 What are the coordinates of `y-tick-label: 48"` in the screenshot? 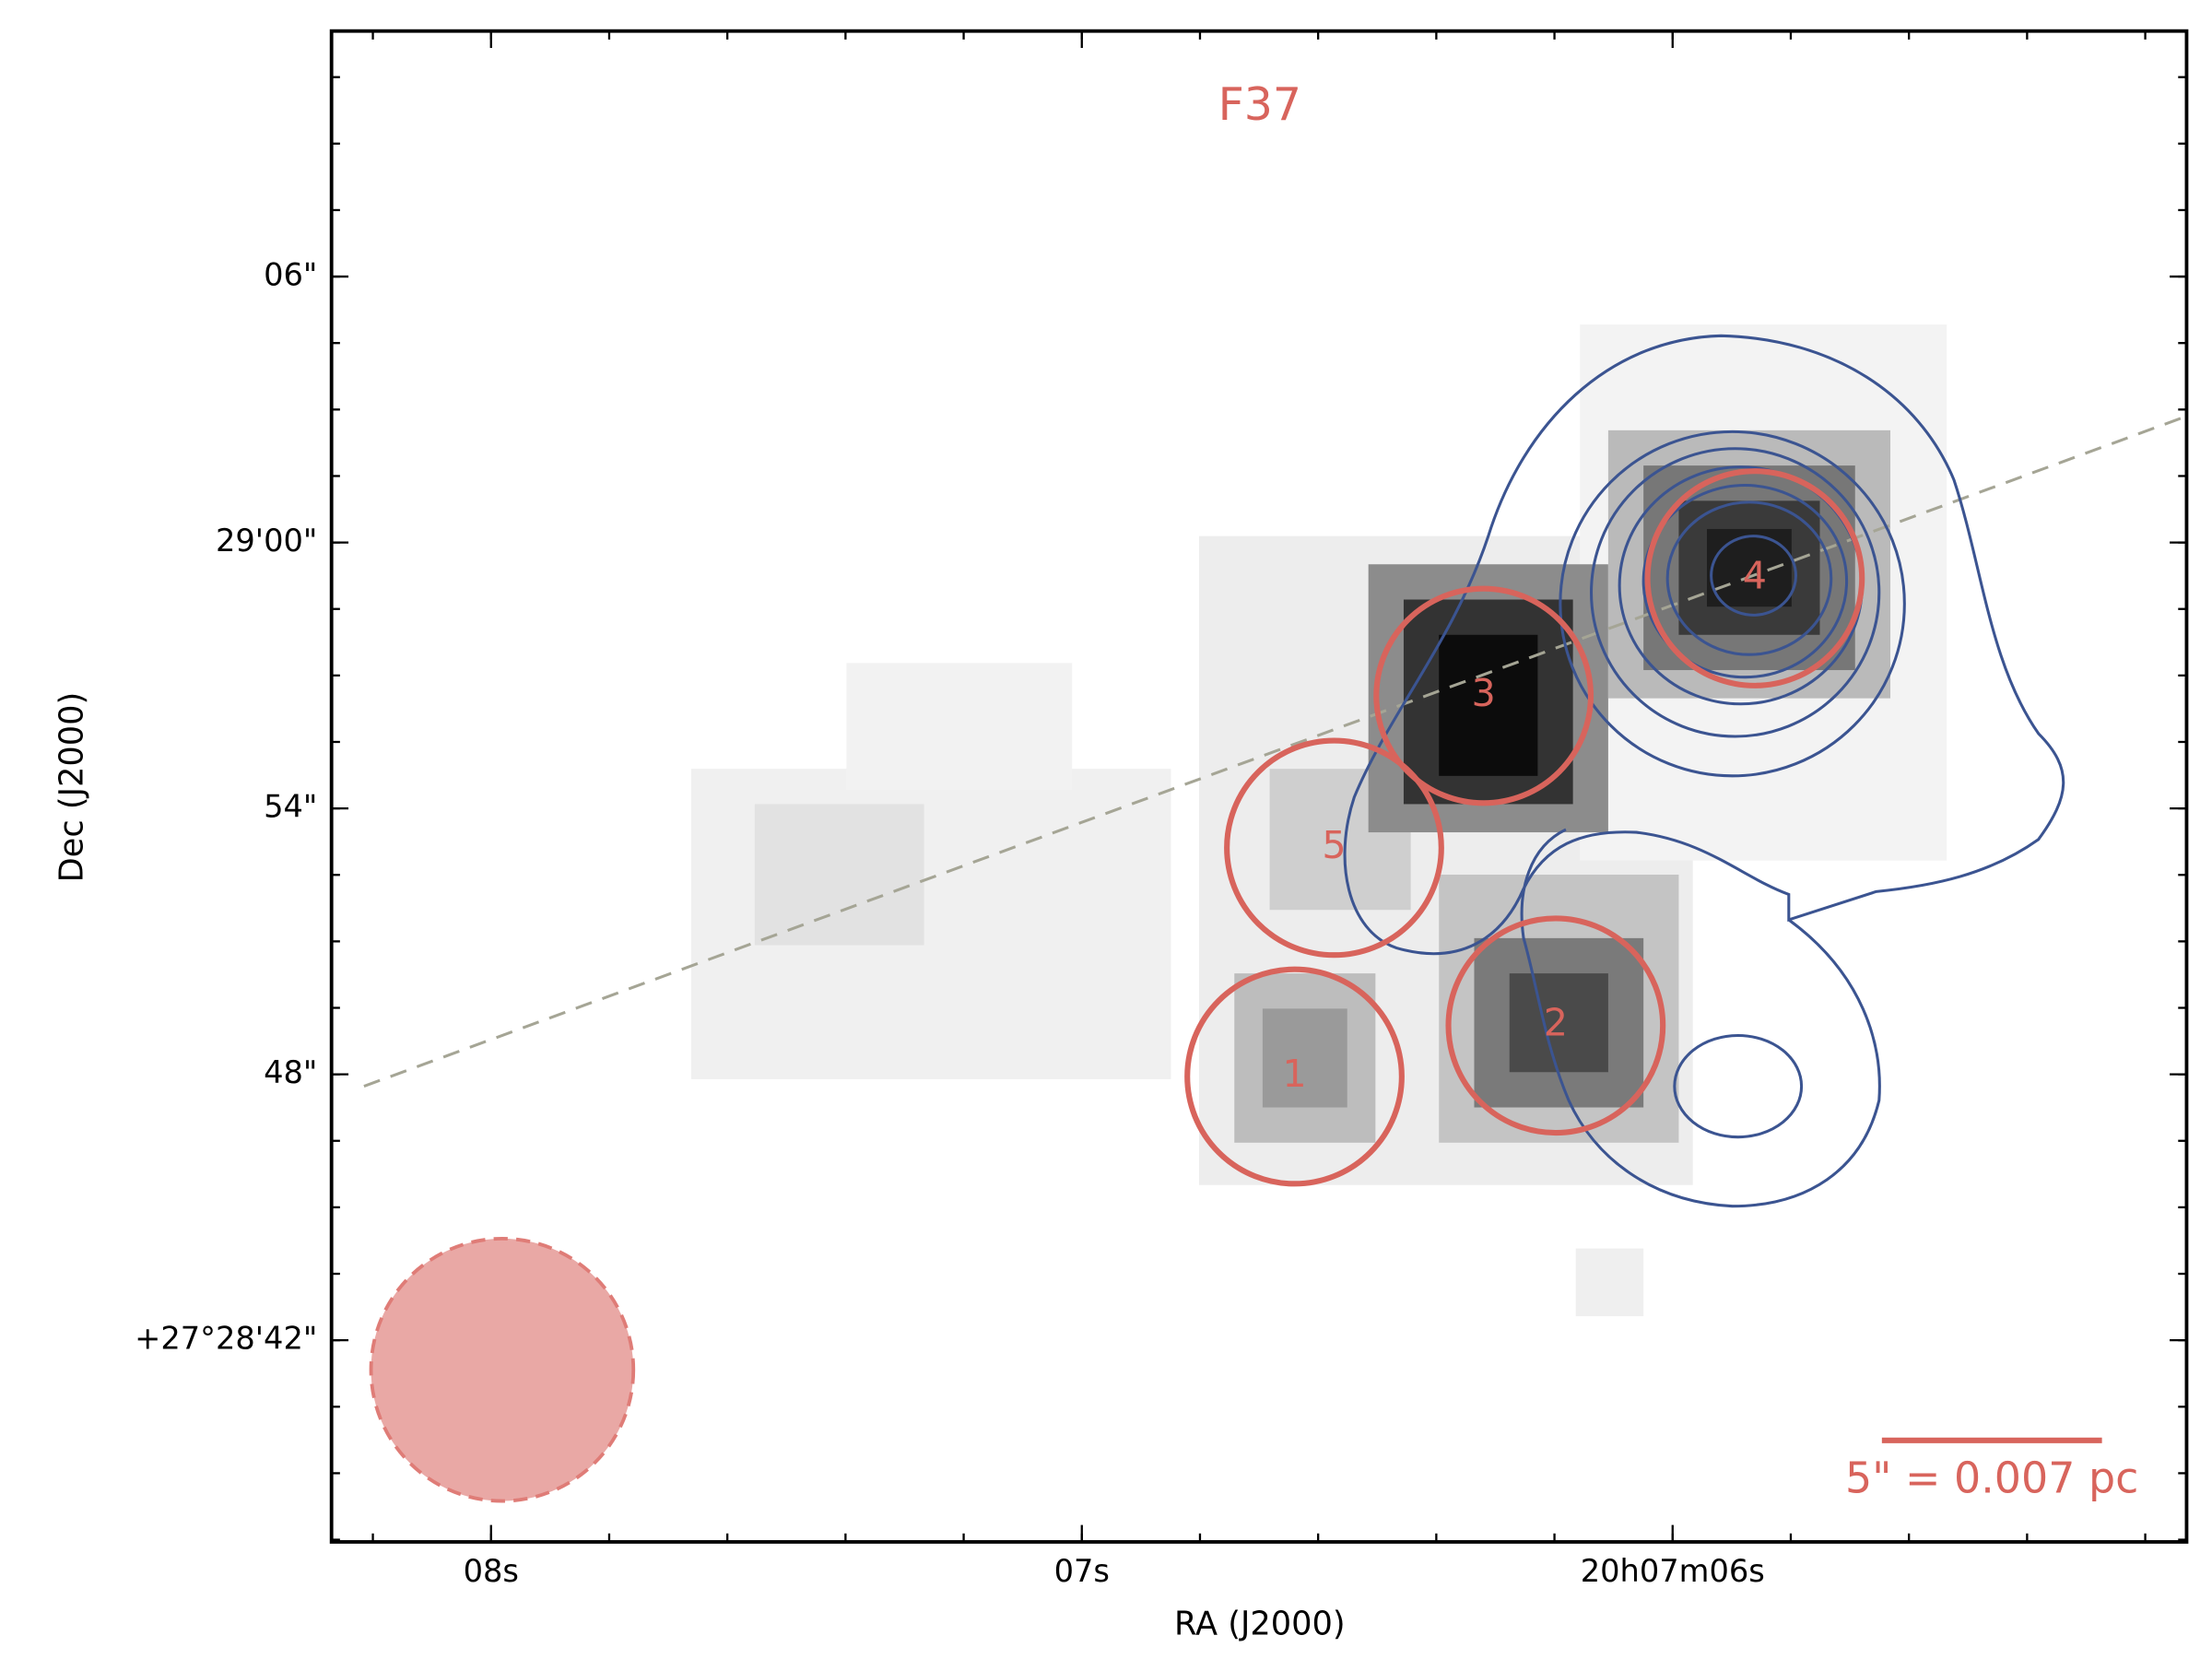 It's located at (290, 1072).